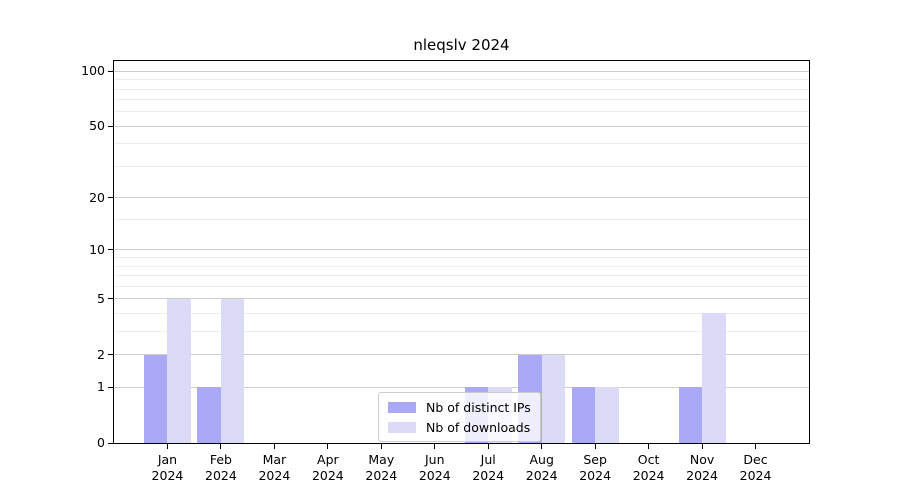  Describe the element at coordinates (690, 415) in the screenshot. I see `bar-distinct-ips-nov` at that location.